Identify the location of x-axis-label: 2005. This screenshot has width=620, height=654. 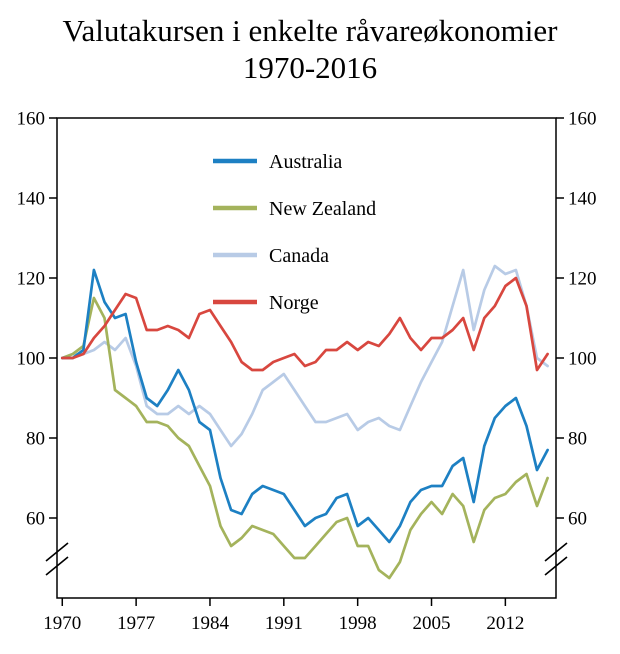
(432, 623).